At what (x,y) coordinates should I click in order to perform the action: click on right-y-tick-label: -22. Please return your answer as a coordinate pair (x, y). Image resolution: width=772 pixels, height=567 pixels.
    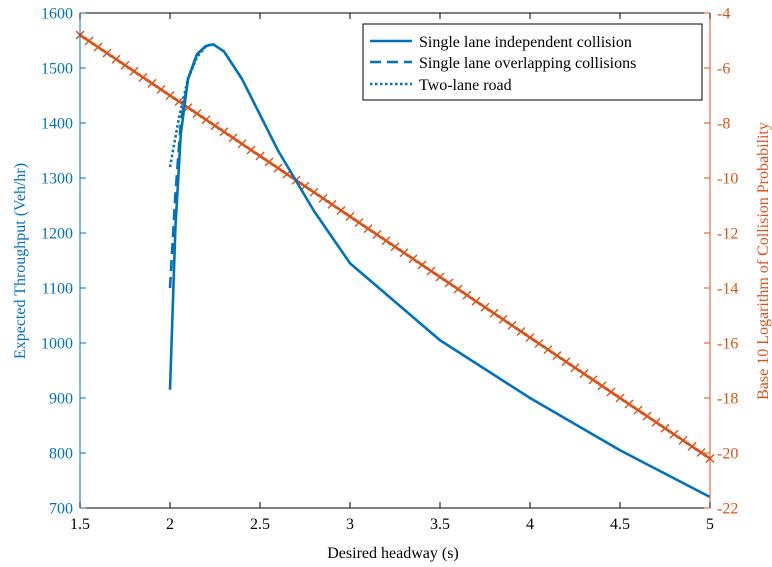
    Looking at the image, I should click on (727, 509).